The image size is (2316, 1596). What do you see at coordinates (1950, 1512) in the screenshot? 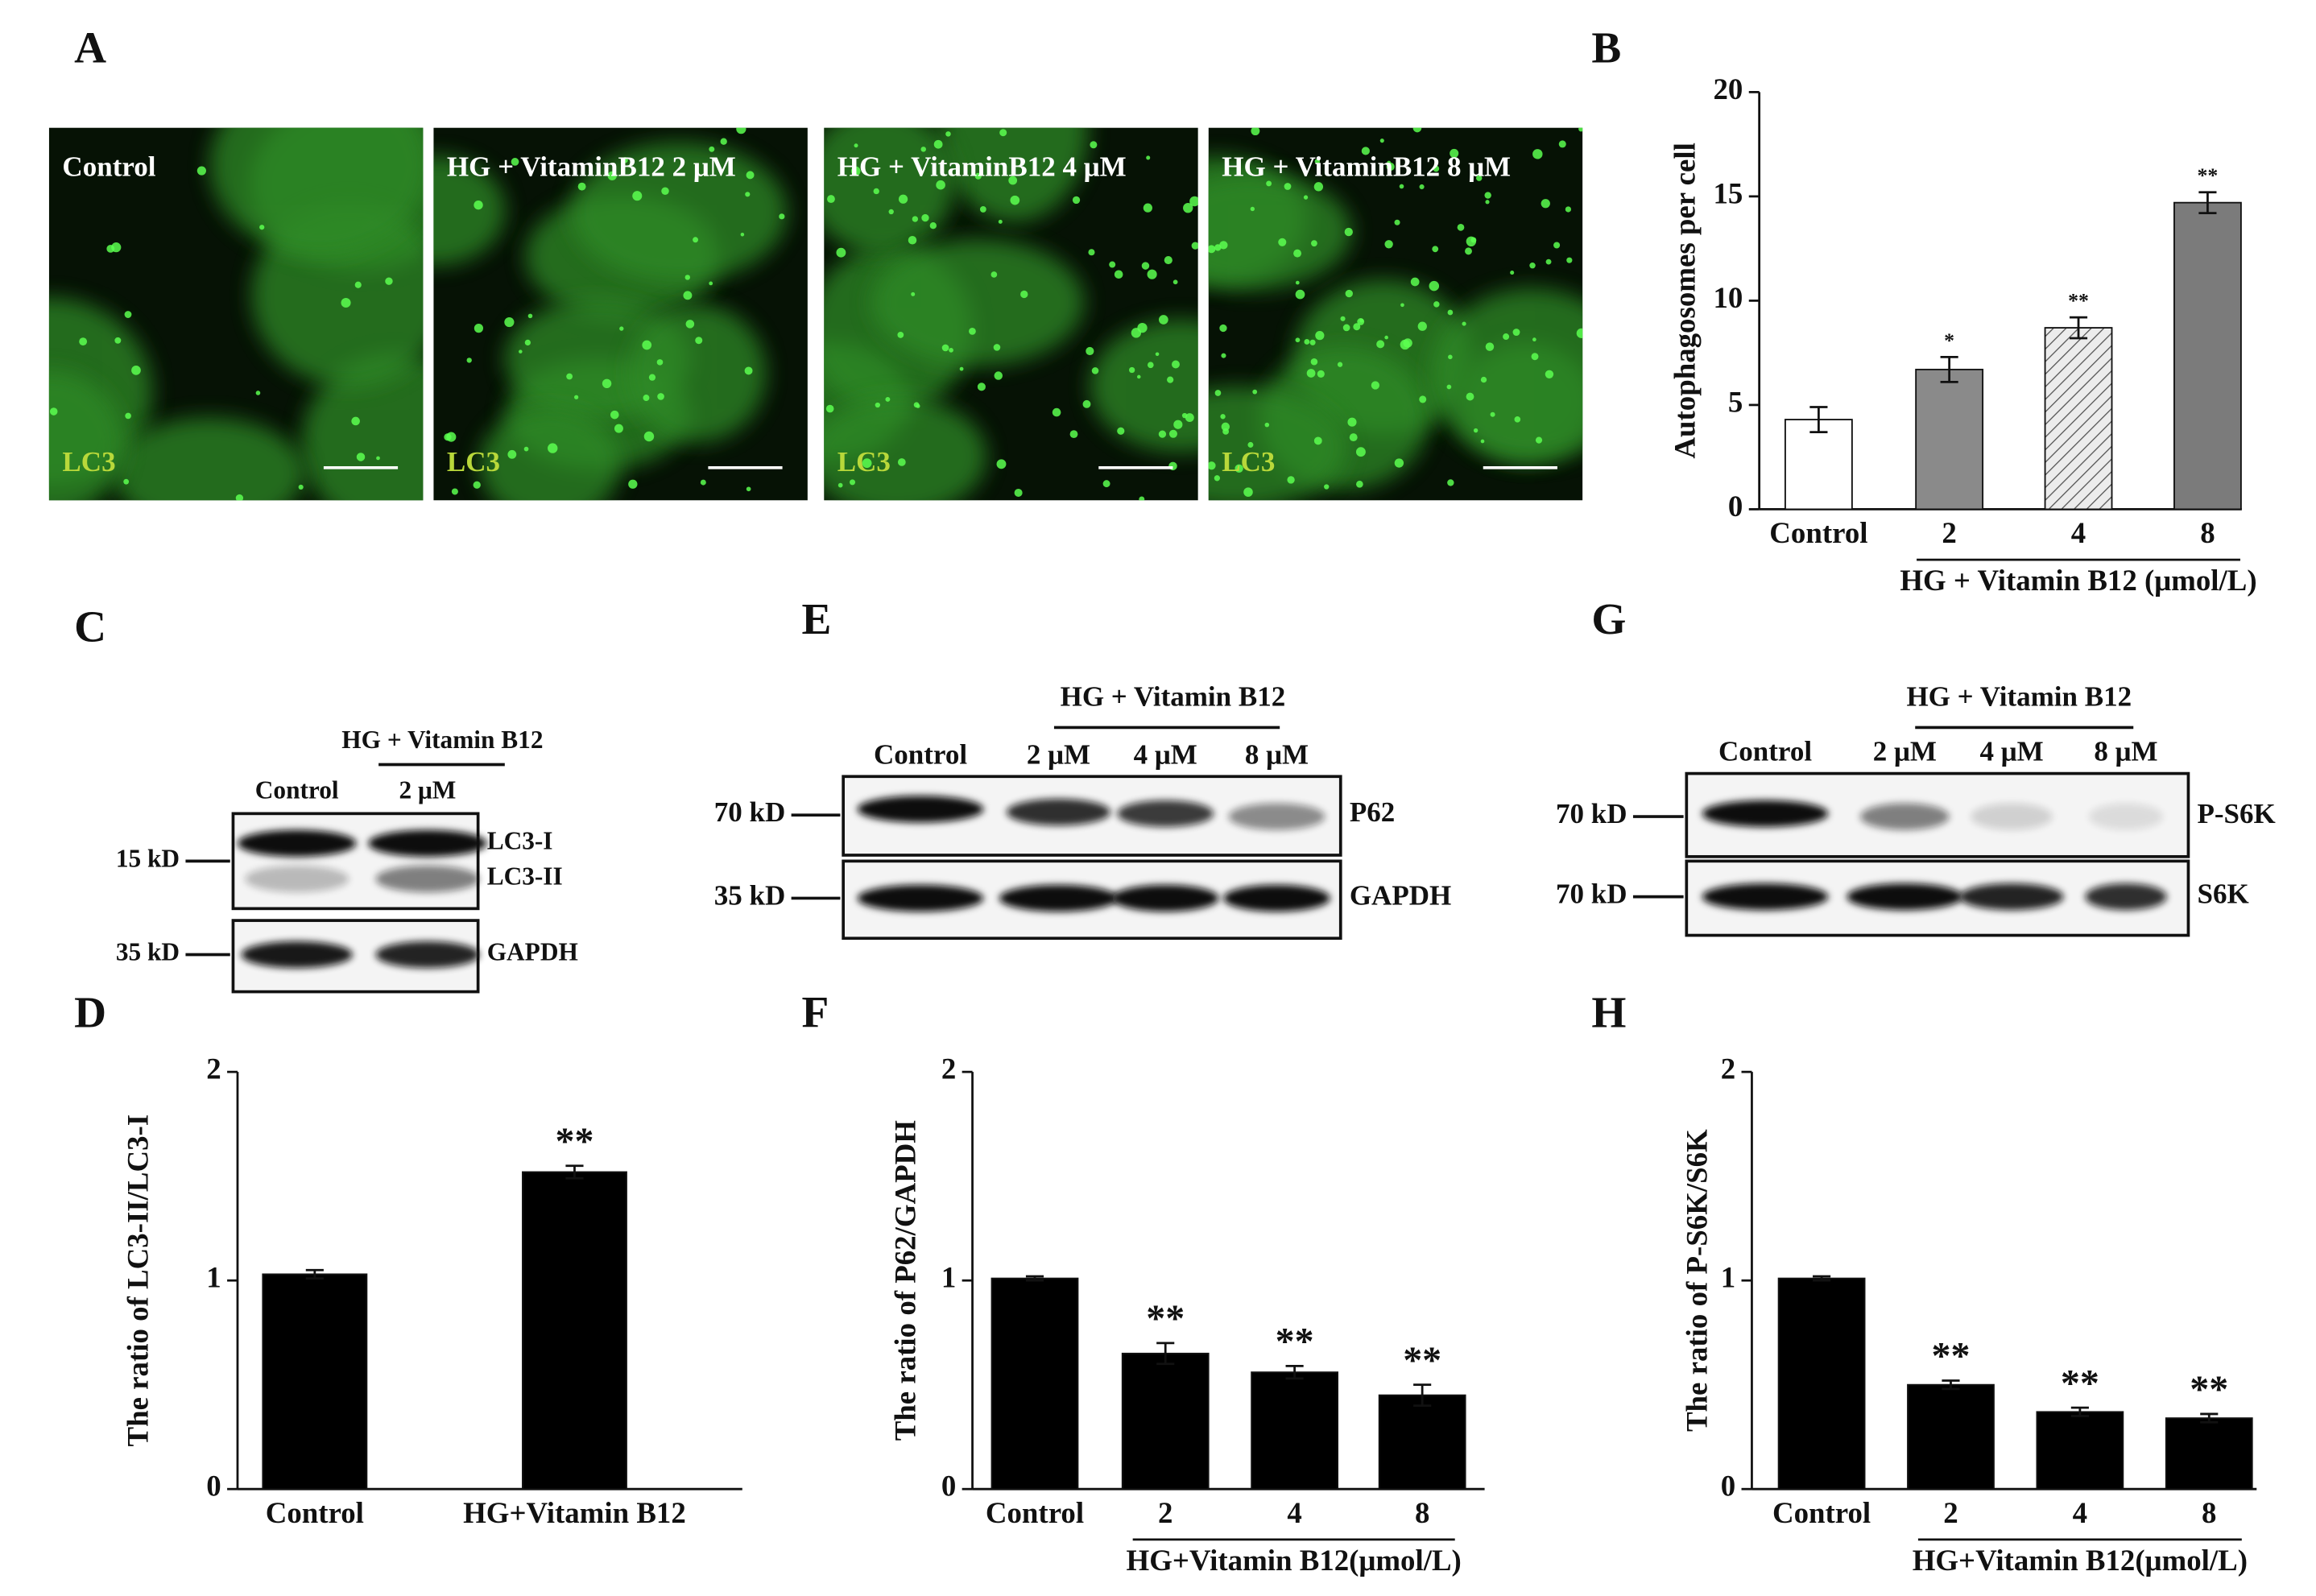
I see `x-tick-label: 2` at bounding box center [1950, 1512].